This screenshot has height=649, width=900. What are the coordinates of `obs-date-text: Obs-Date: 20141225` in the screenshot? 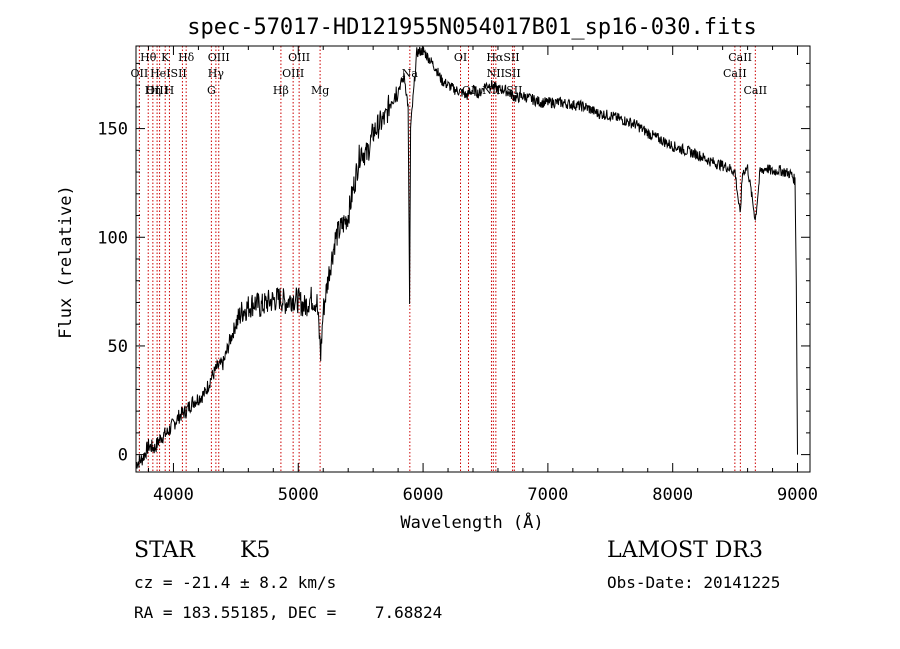 It's located at (694, 582).